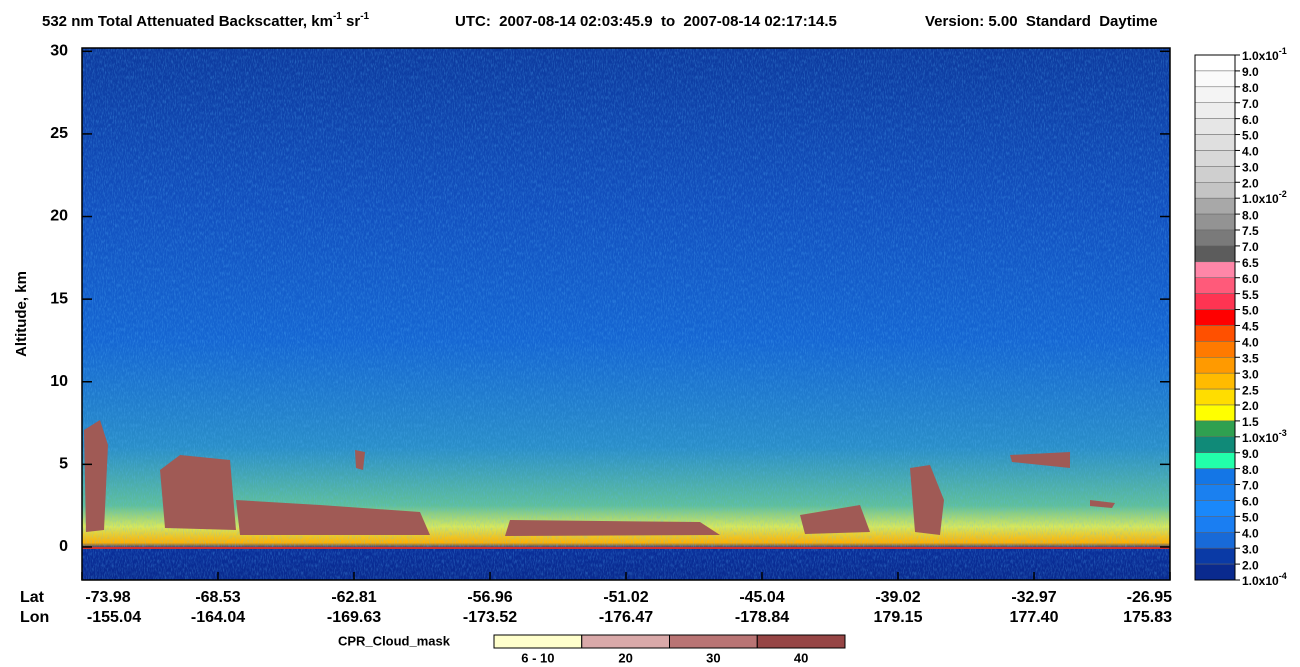 This screenshot has height=667, width=1300. Describe the element at coordinates (59, 51) in the screenshot. I see `y-tick-label: 30` at that location.